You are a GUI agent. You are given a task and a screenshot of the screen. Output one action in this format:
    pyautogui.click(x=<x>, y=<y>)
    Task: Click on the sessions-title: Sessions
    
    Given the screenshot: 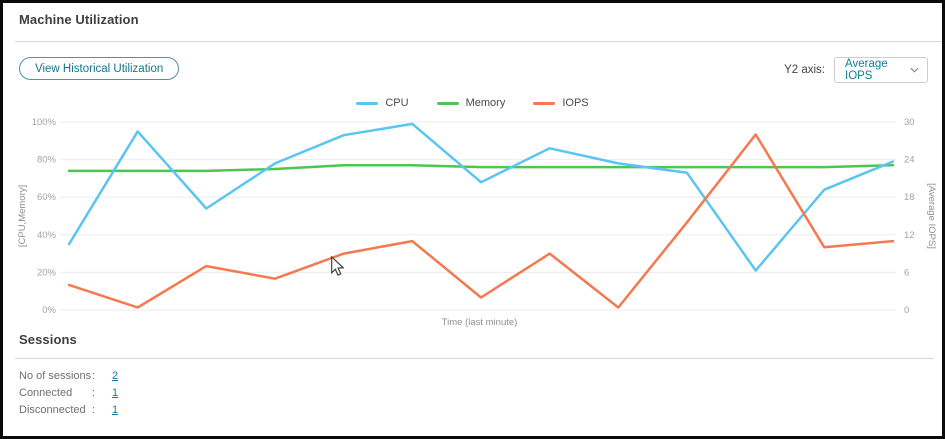 What is the action you would take?
    pyautogui.click(x=48, y=339)
    